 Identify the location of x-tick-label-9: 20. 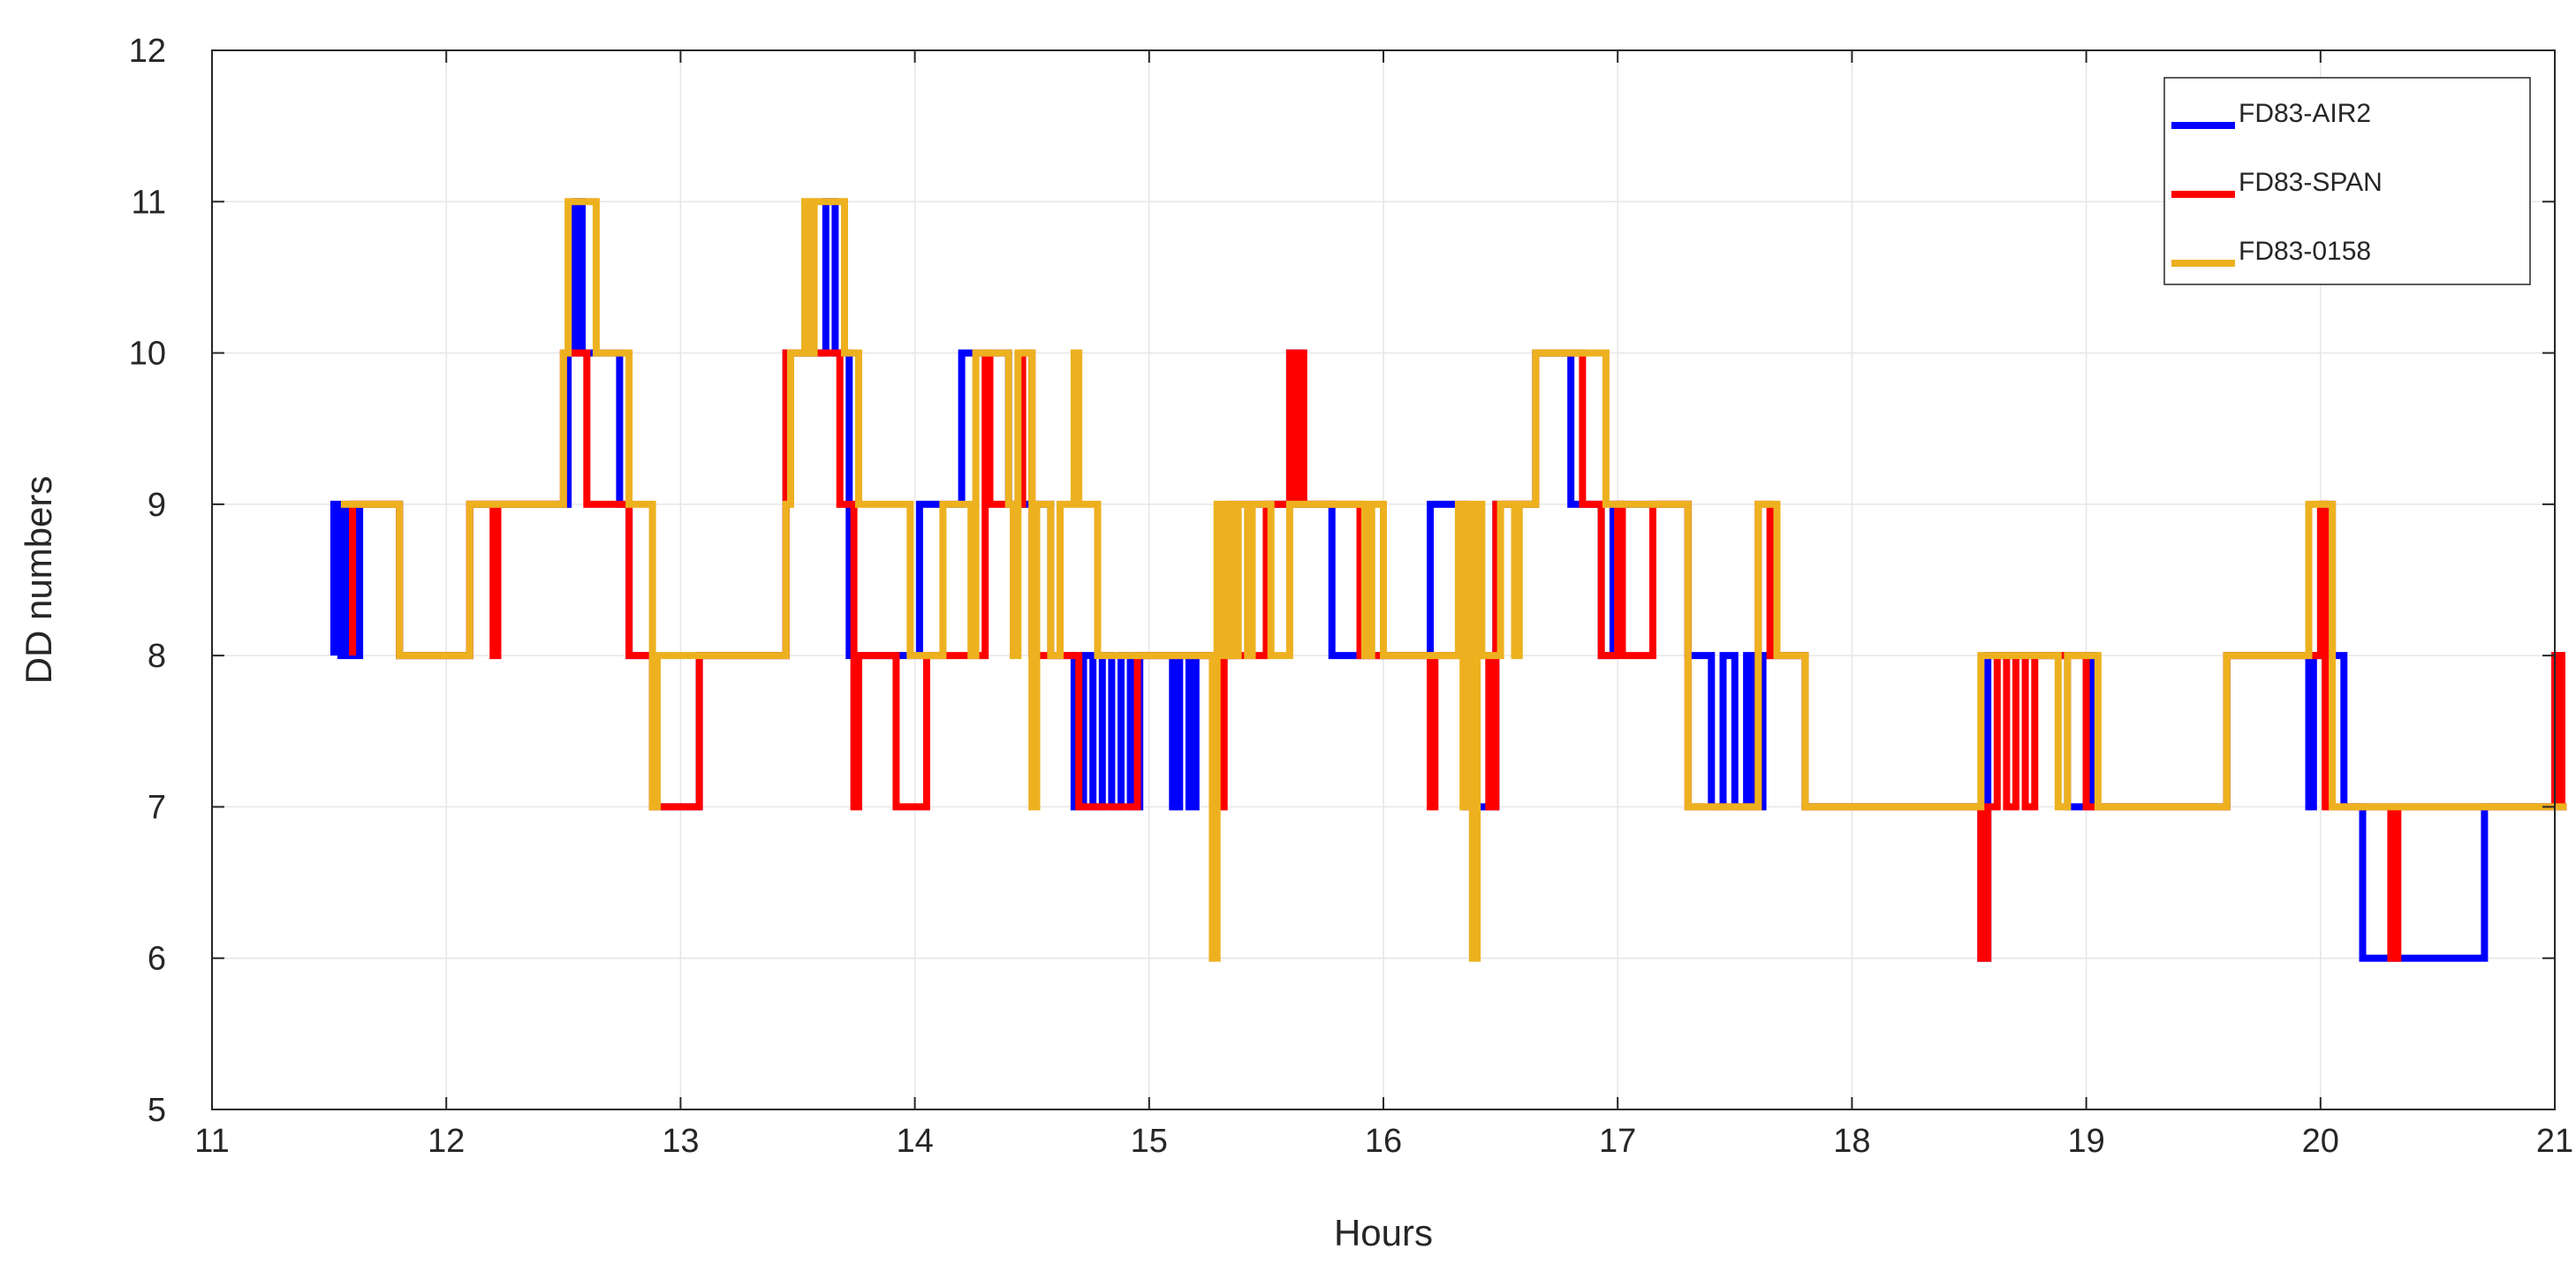
(2321, 1141).